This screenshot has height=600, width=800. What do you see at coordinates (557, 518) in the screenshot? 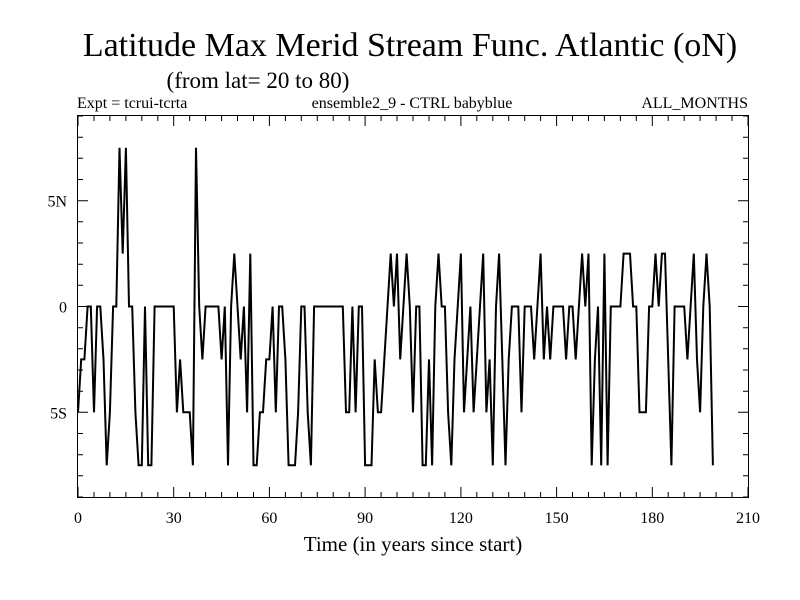
I see `x-tick-label: 150` at bounding box center [557, 518].